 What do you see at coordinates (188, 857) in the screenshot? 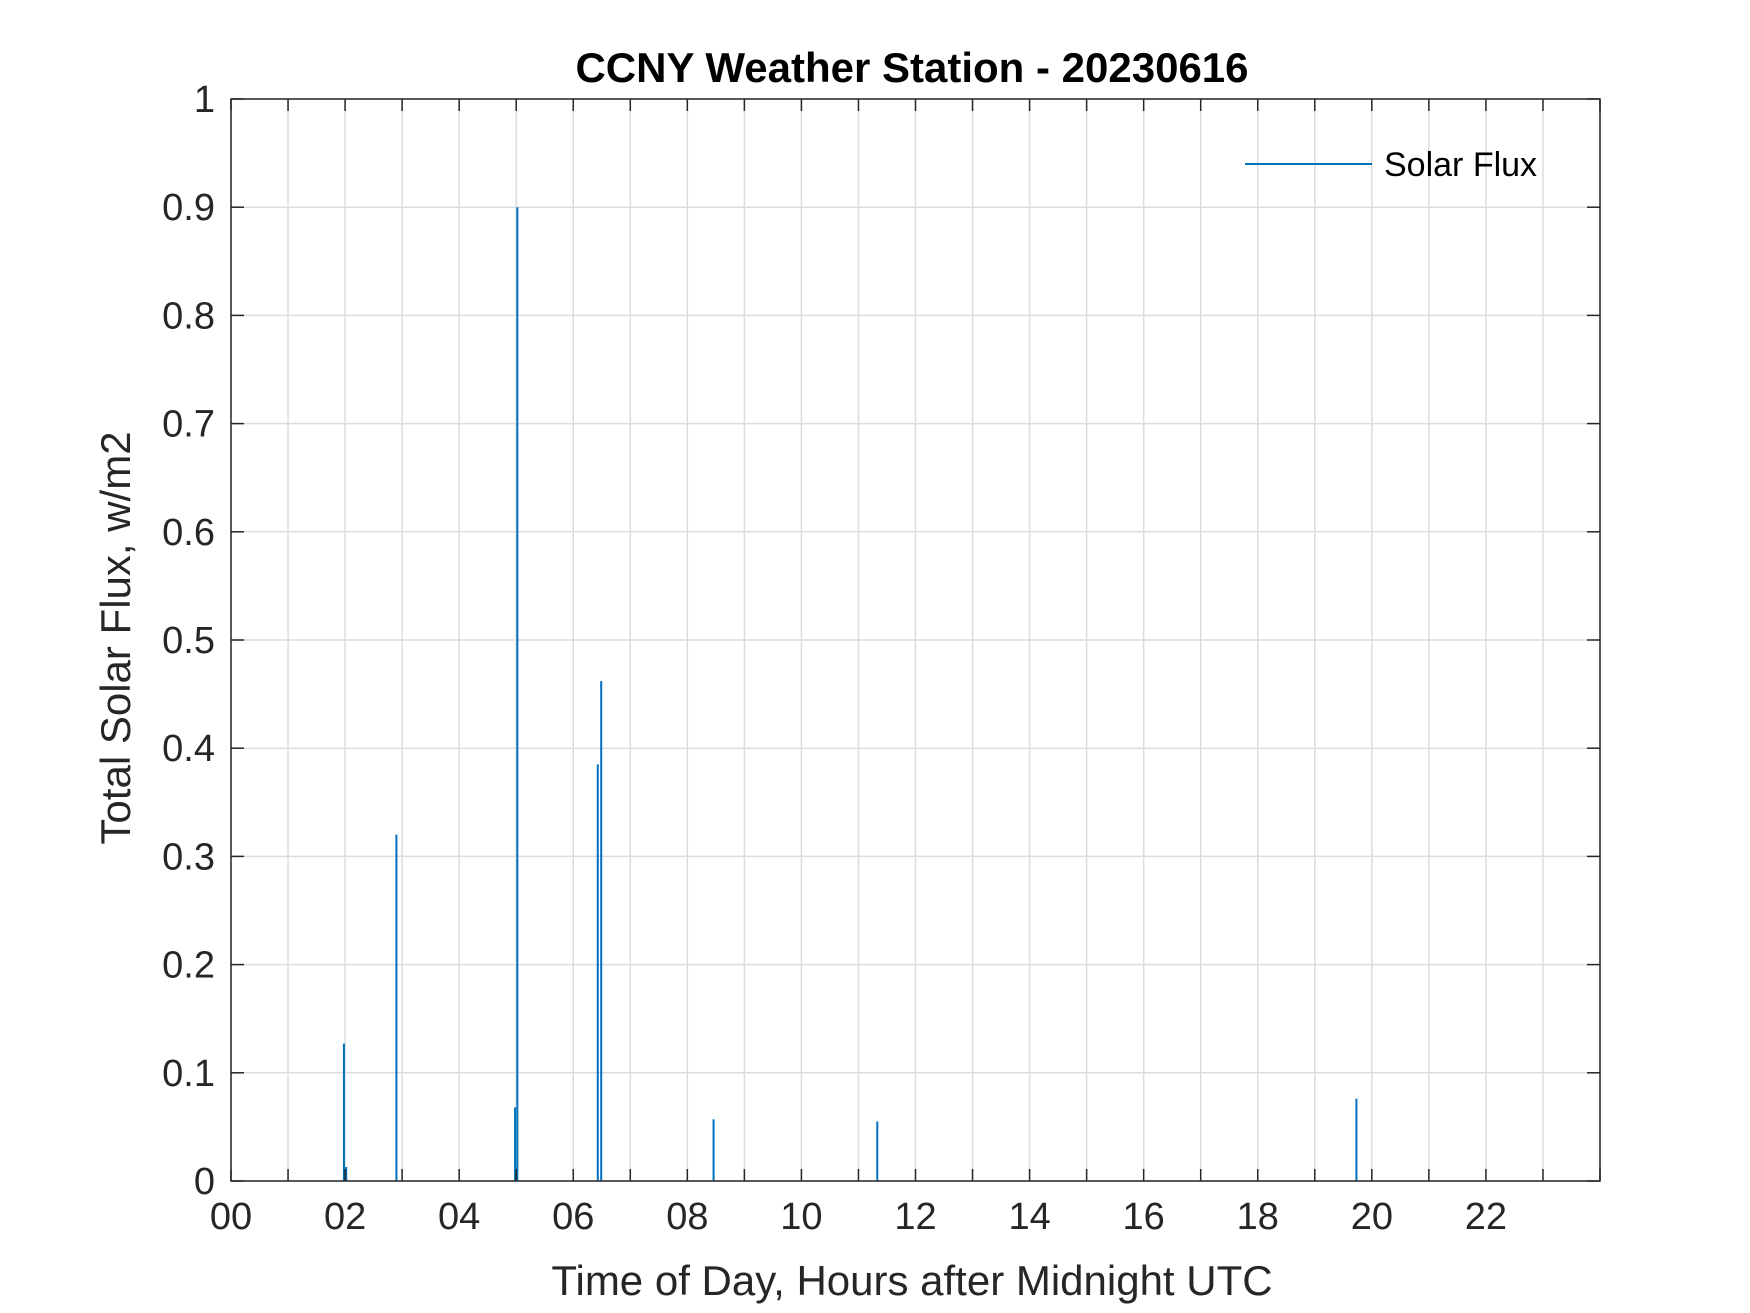
I see `y-tick-label: 0.3` at bounding box center [188, 857].